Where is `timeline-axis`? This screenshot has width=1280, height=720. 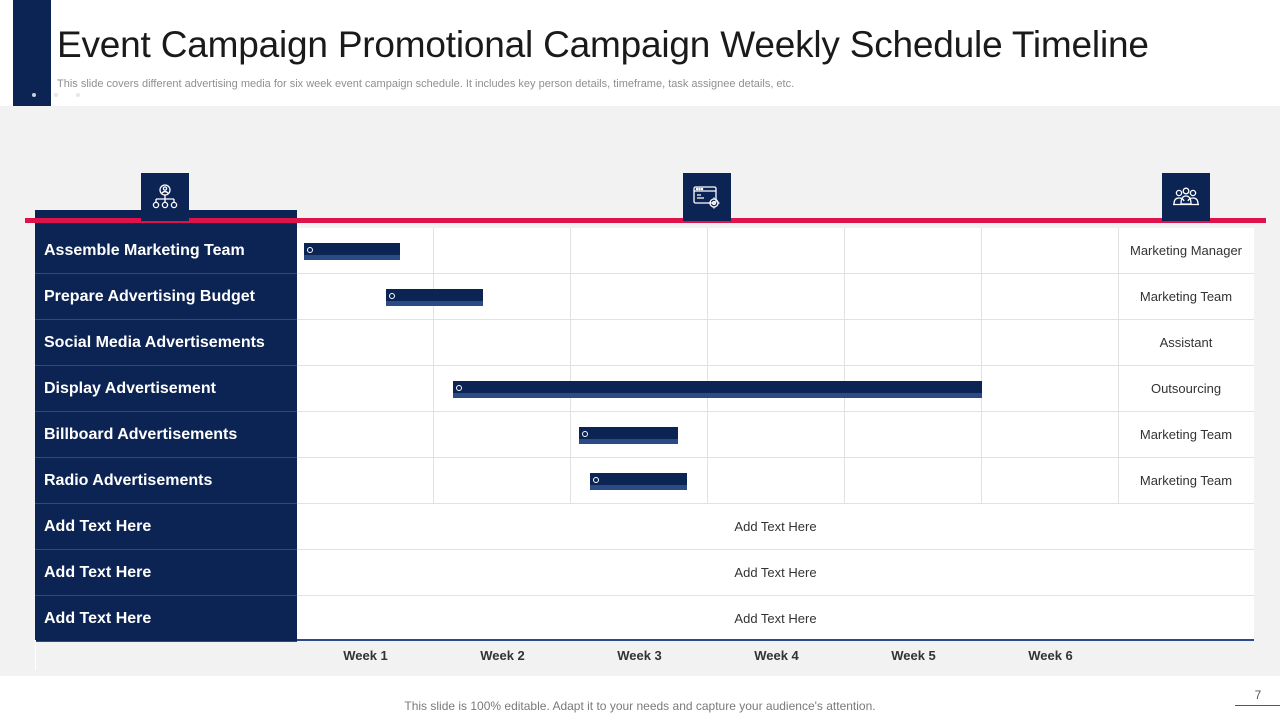
timeline-axis is located at coordinates (775, 640).